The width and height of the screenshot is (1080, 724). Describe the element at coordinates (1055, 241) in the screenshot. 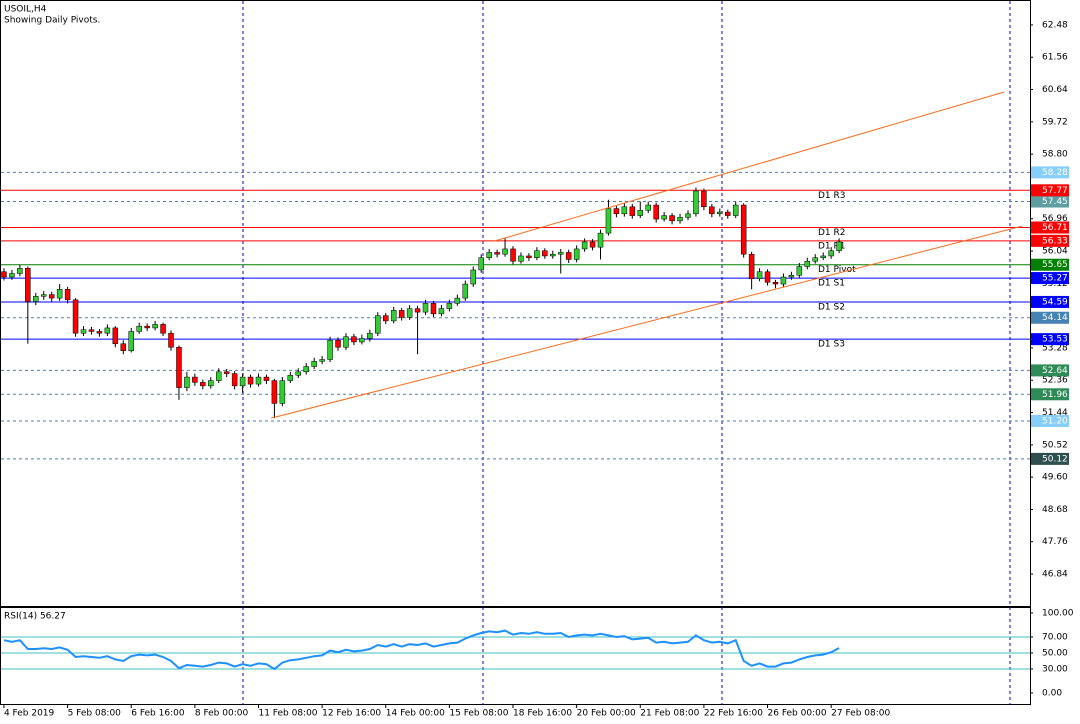

I see `pivot-price-label: 56.33` at that location.